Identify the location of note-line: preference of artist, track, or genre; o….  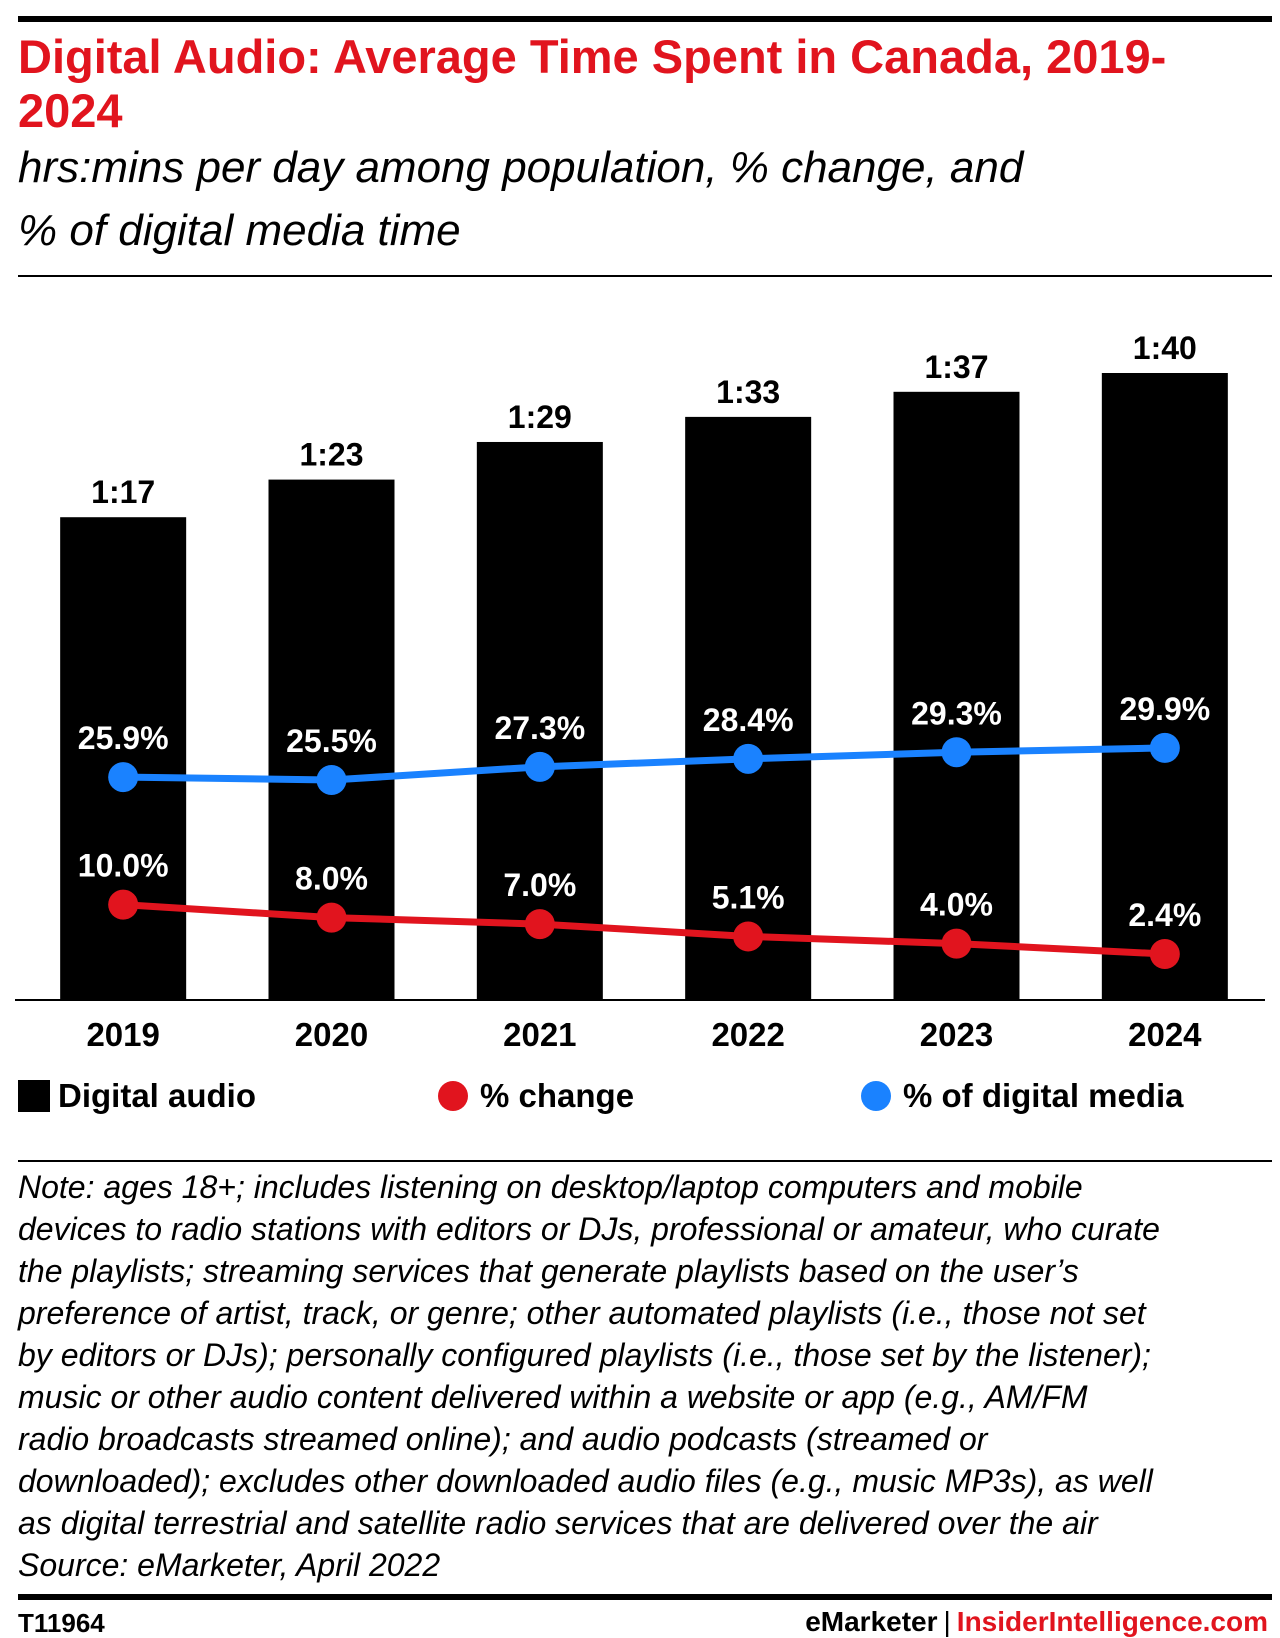
(582, 1313).